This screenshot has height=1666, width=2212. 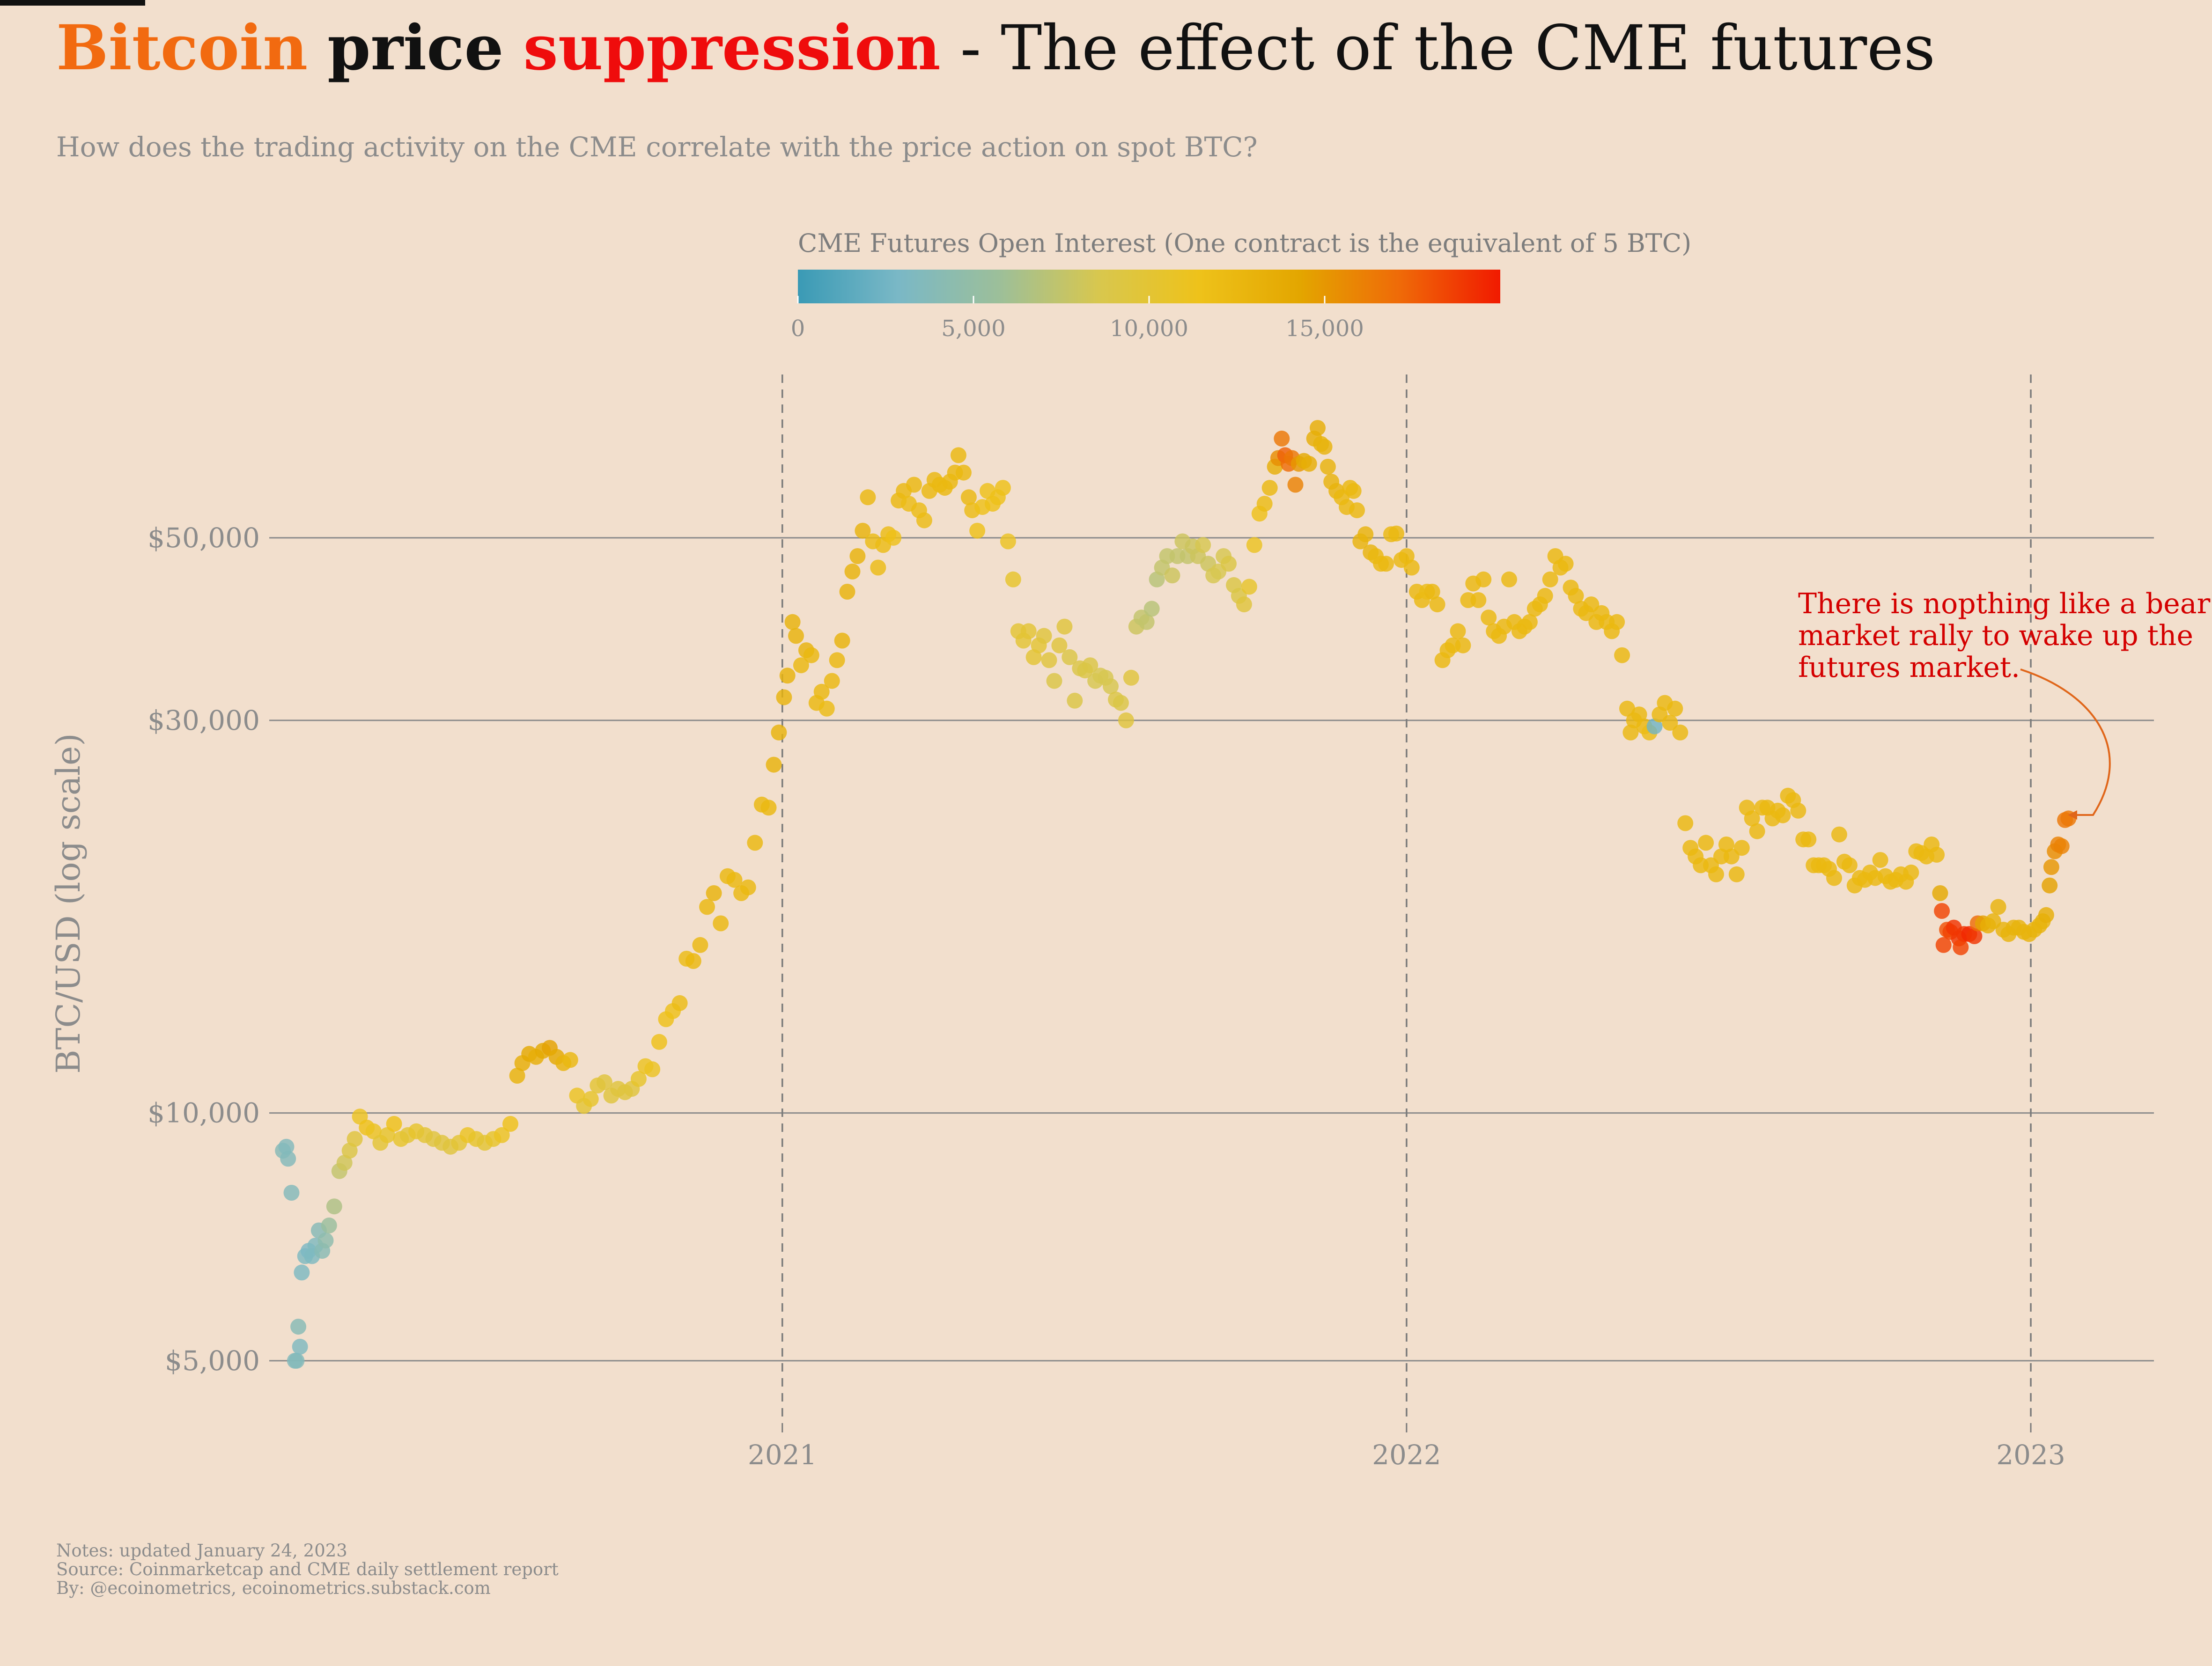 I want to click on y-axis-label: BTC/USD (log scale), so click(x=68, y=903).